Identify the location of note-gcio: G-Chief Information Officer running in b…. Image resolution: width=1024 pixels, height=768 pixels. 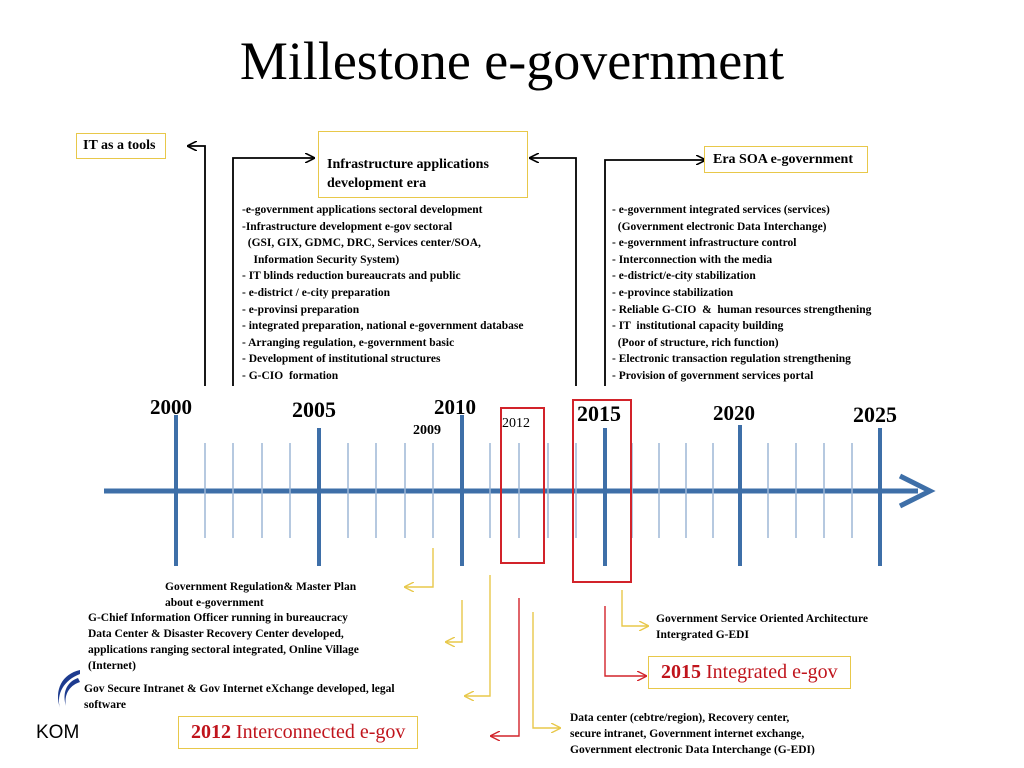
(223, 642).